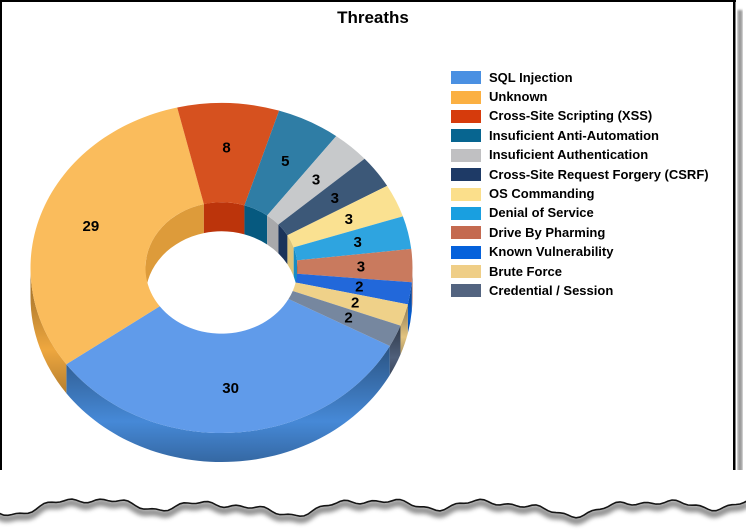 This screenshot has height=531, width=746. I want to click on legend-item: Known Vulnerability, so click(592, 252).